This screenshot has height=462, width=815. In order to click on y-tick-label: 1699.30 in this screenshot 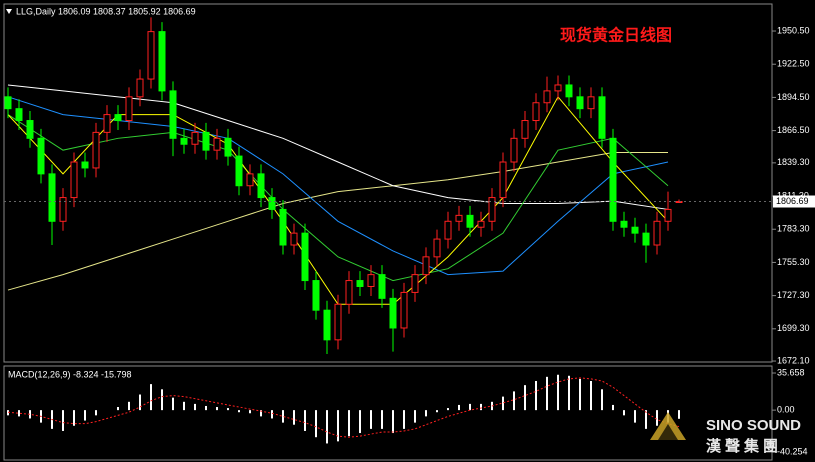, I will do `click(793, 328)`.